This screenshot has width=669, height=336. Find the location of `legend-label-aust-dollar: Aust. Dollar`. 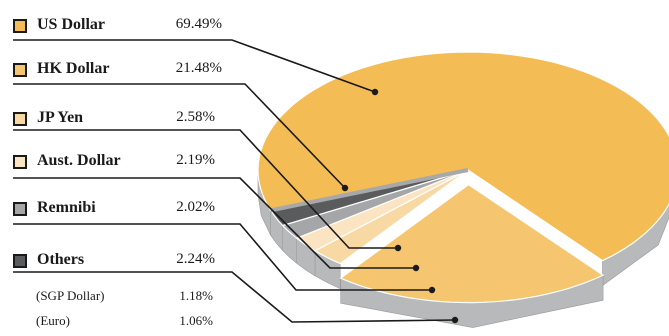

legend-label-aust-dollar: Aust. Dollar is located at coordinates (79, 160).